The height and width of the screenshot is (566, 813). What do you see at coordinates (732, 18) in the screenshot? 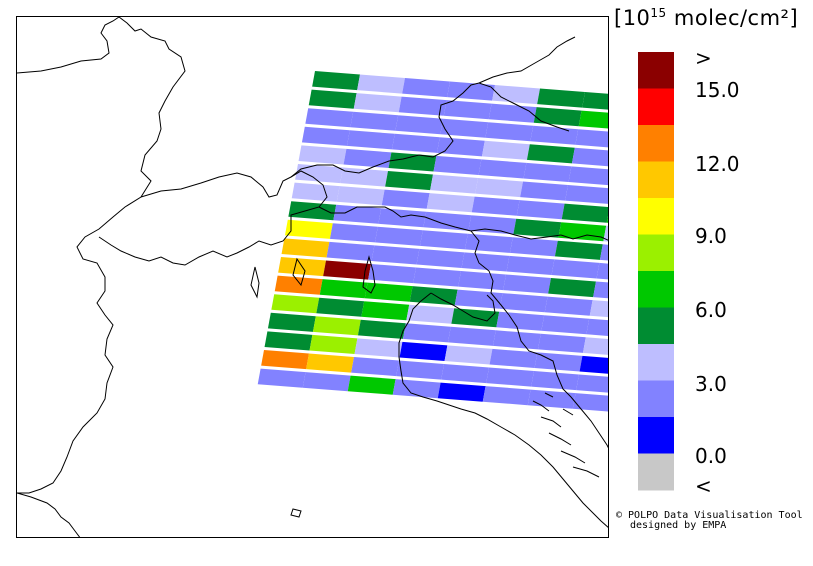
I see `unit-suffix: molec/cm²]` at bounding box center [732, 18].